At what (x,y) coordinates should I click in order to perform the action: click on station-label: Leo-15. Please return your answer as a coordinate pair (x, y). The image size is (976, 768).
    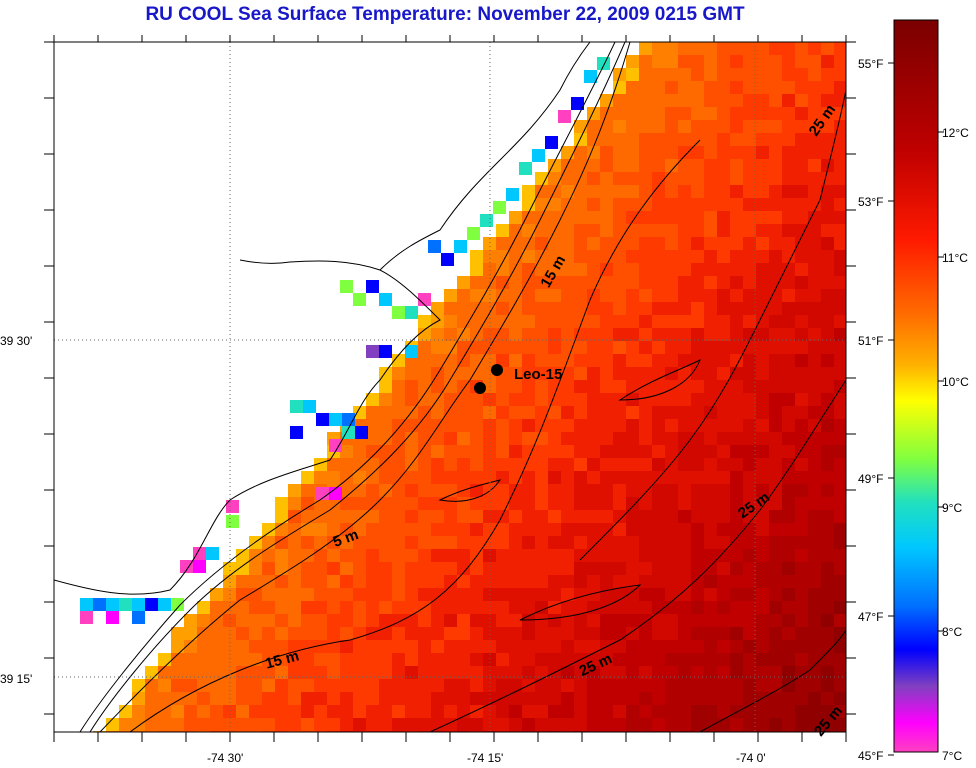
    Looking at the image, I should click on (538, 374).